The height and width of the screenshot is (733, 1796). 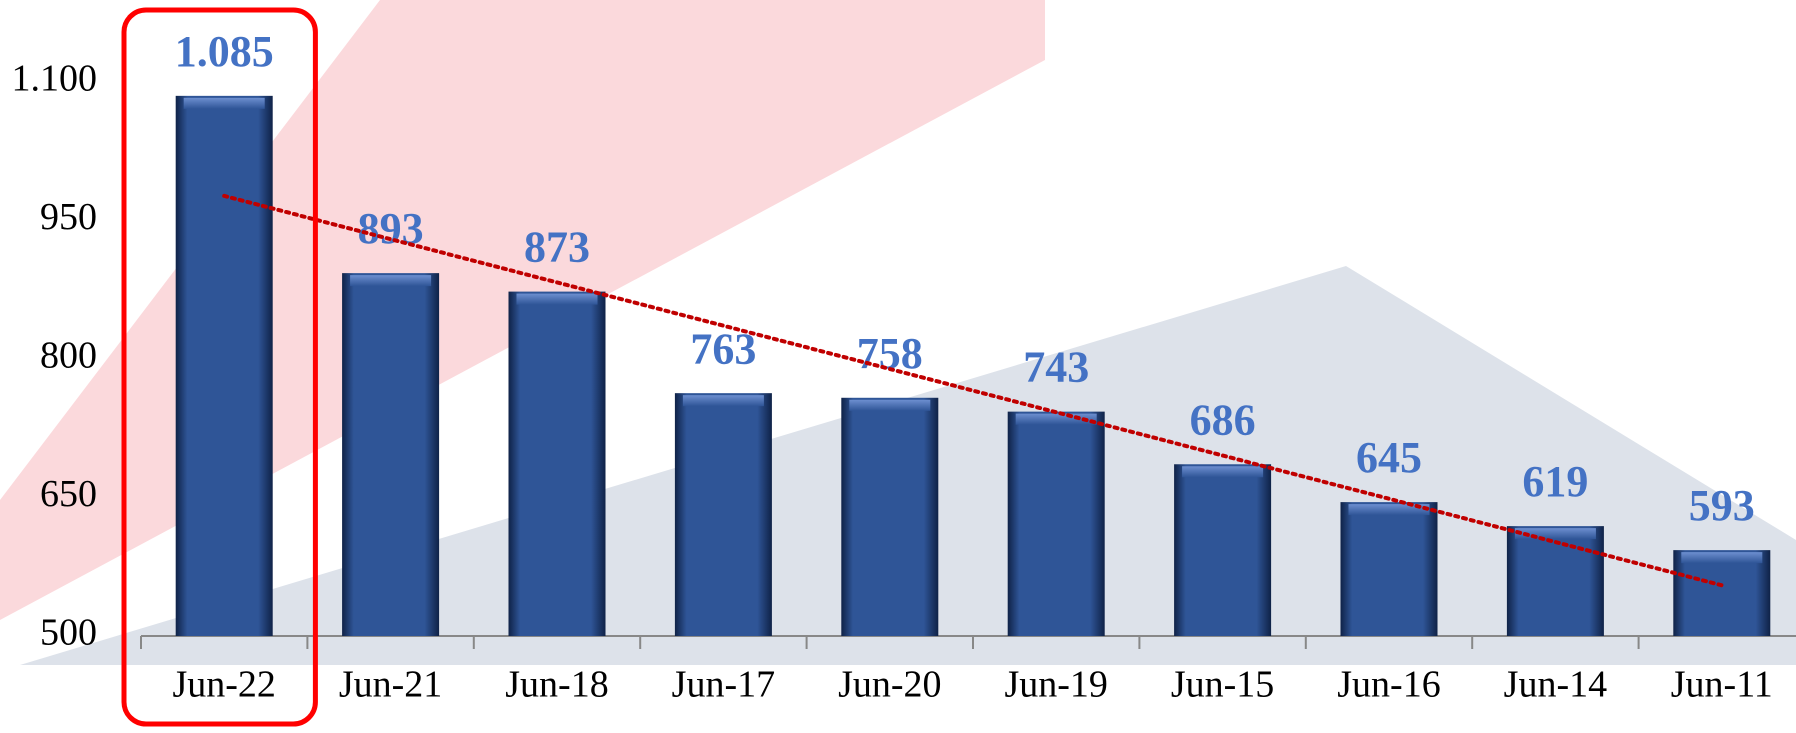 What do you see at coordinates (723, 685) in the screenshot?
I see `x-tick-label: Jun-17` at bounding box center [723, 685].